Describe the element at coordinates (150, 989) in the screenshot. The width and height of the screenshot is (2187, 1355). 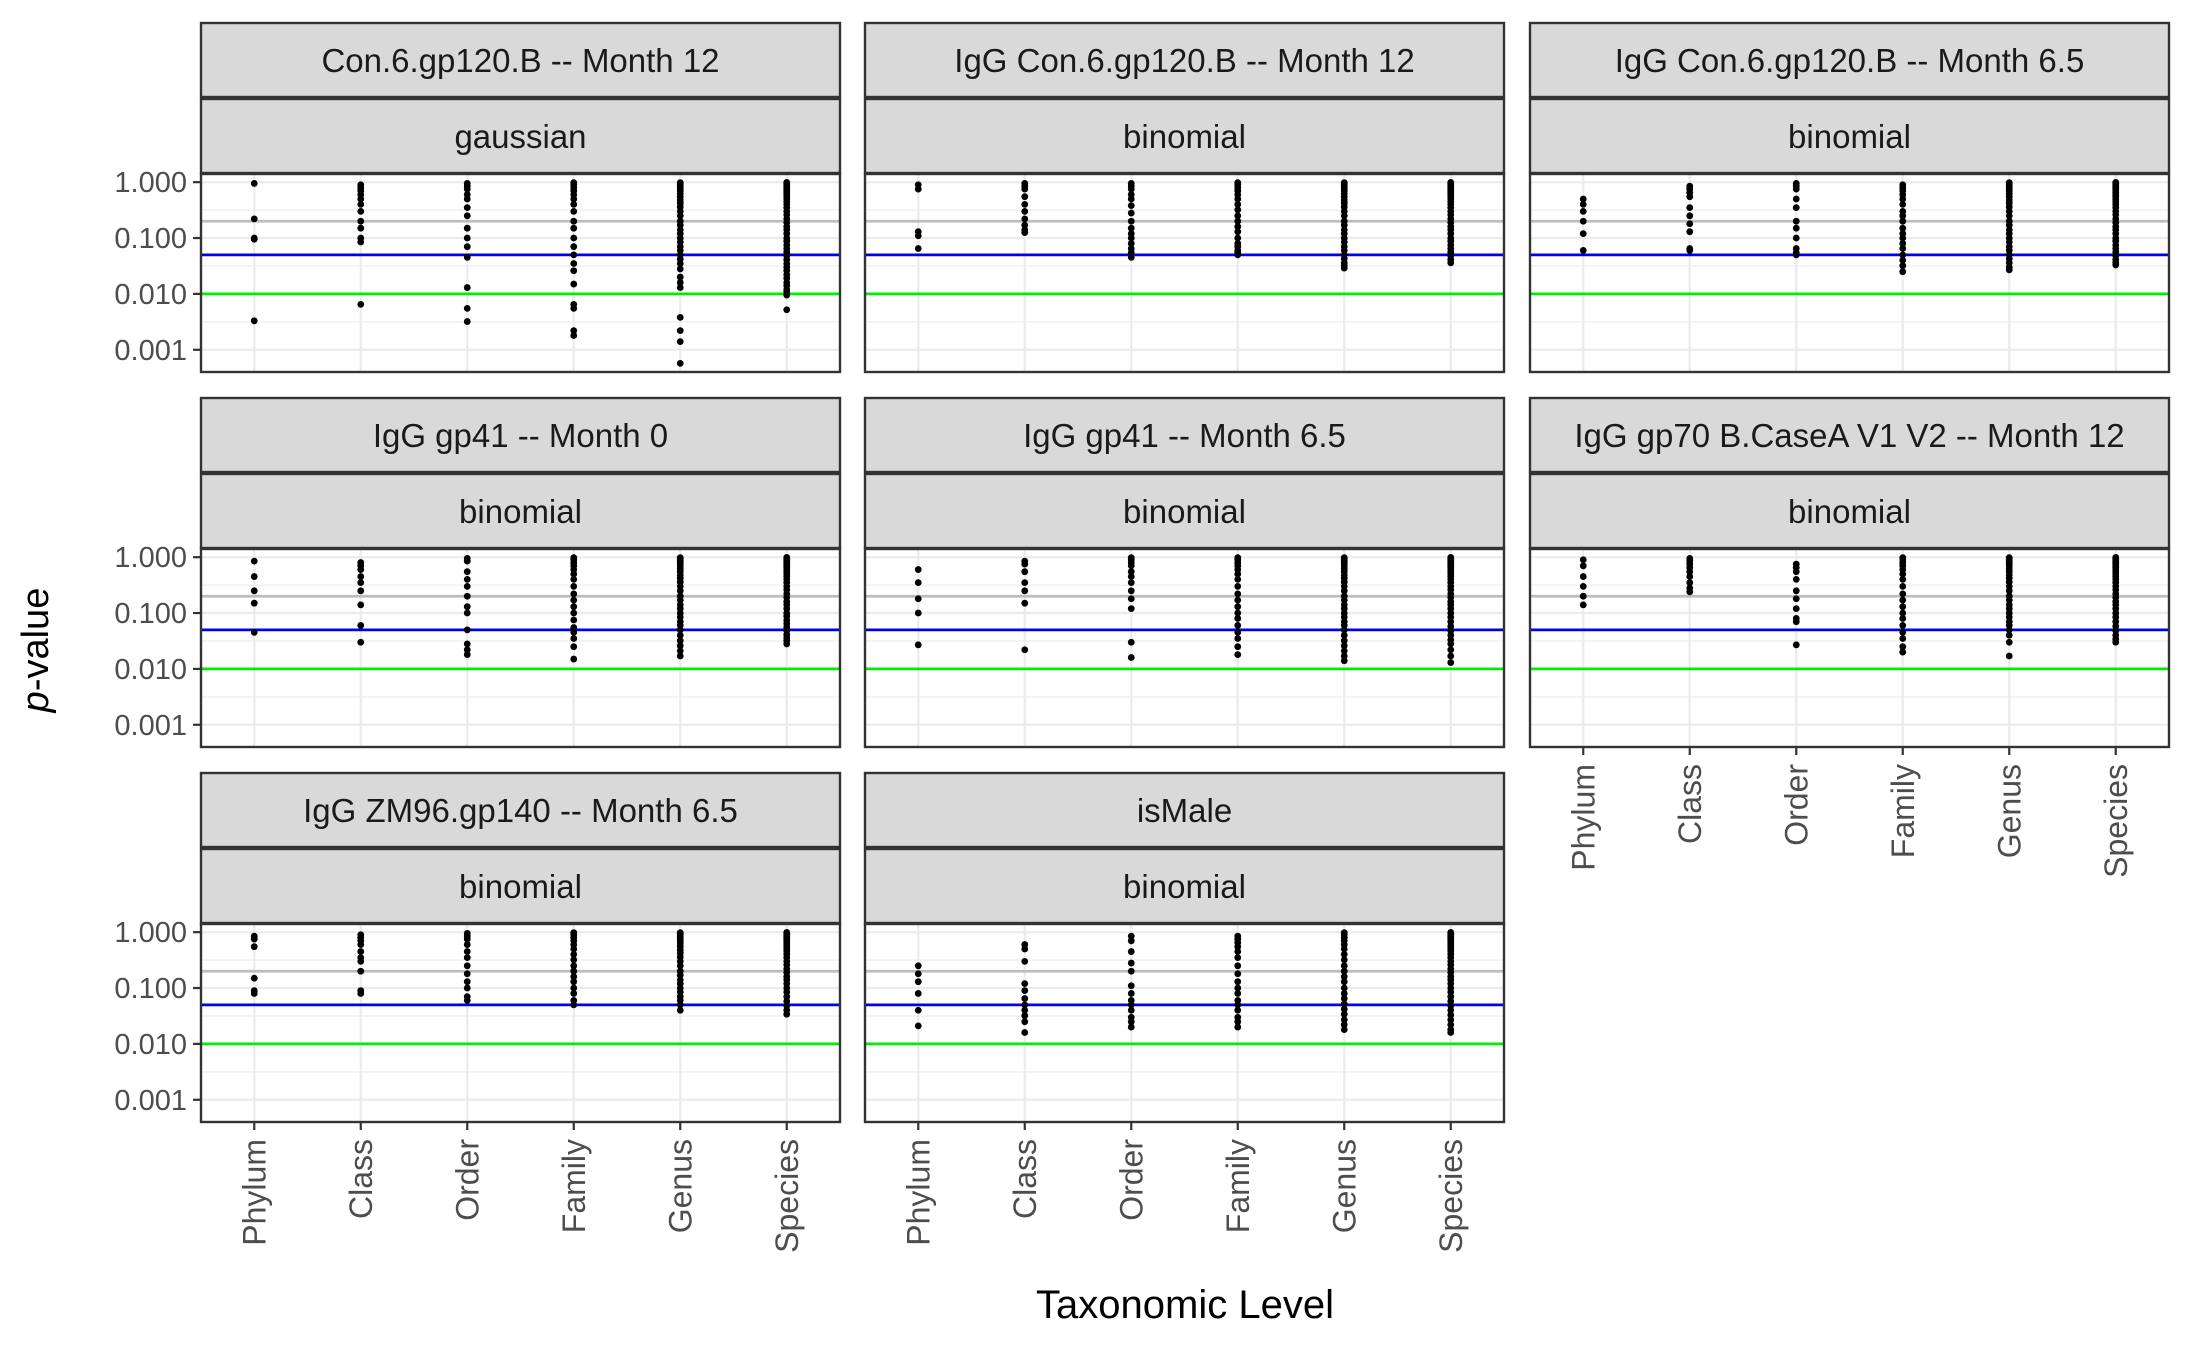
I see `y-tick-label: 0.100` at that location.